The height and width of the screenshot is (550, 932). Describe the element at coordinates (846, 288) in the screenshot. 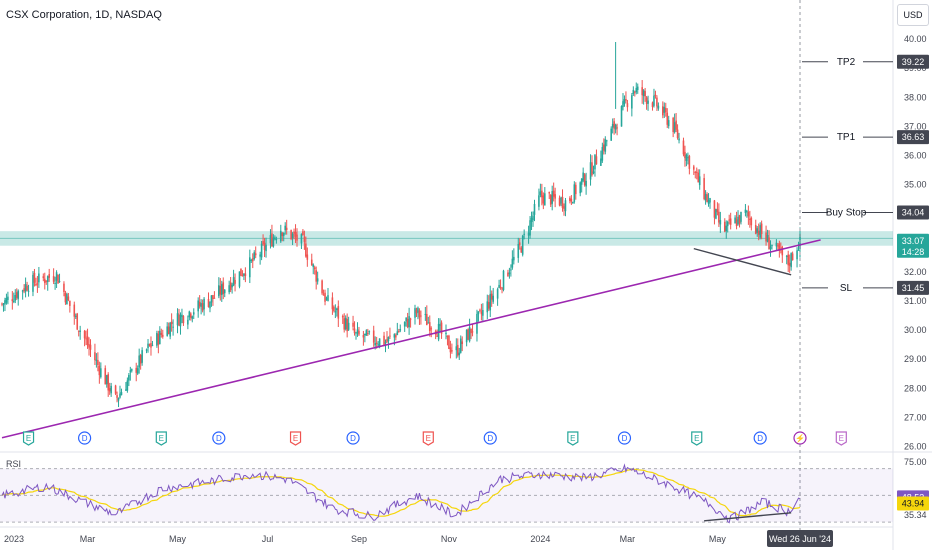

I see `level-label: SL` at that location.